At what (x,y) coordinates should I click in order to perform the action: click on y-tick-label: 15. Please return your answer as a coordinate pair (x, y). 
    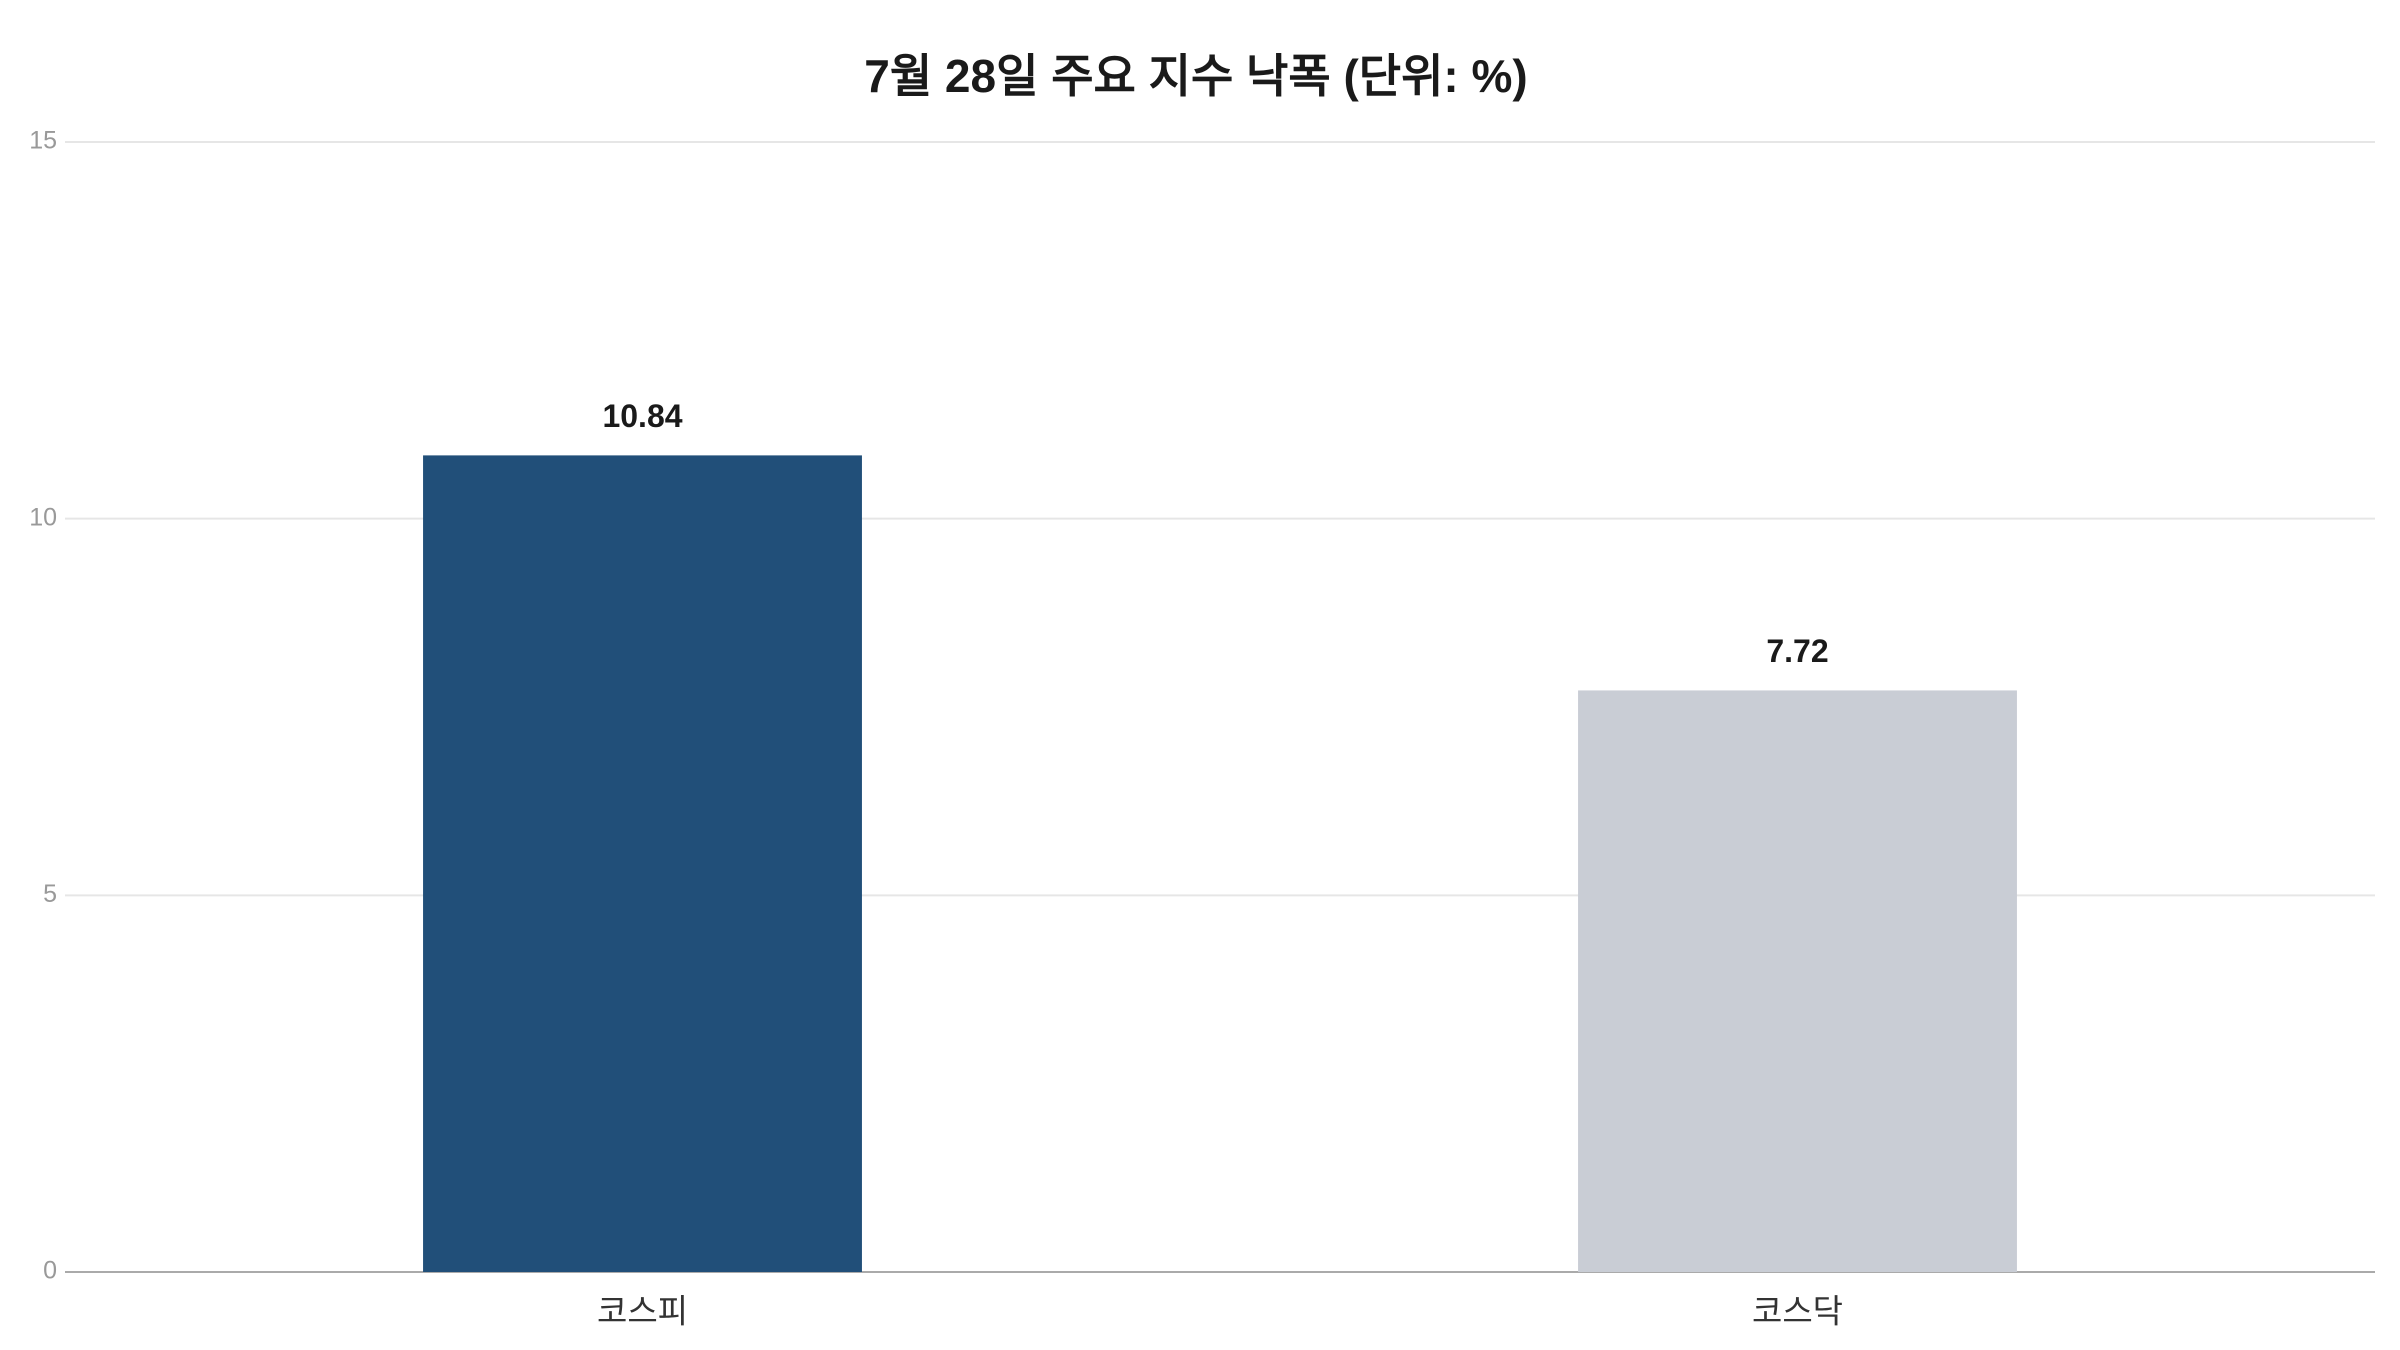
    Looking at the image, I should click on (43, 141).